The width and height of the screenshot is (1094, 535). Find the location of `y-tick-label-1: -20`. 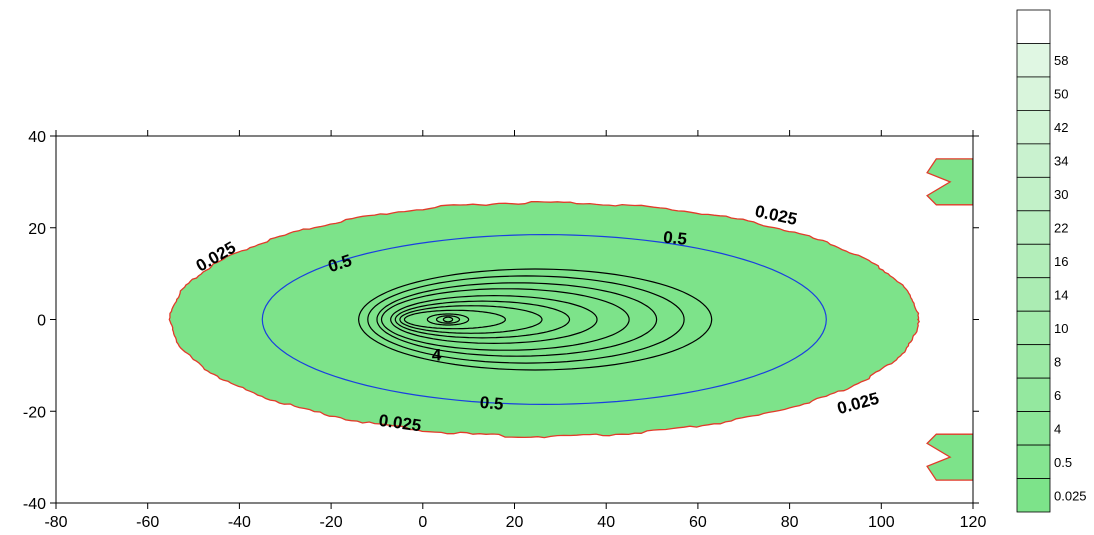

y-tick-label-1: -20 is located at coordinates (34, 412).